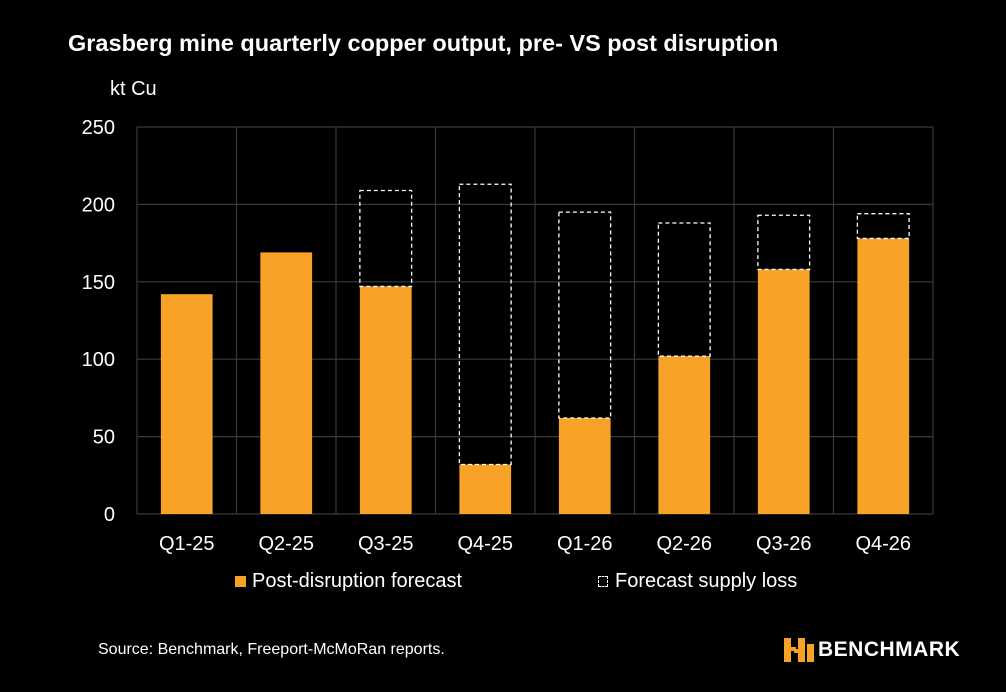 Image resolution: width=1006 pixels, height=692 pixels. I want to click on y-tick-label: 250, so click(98, 128).